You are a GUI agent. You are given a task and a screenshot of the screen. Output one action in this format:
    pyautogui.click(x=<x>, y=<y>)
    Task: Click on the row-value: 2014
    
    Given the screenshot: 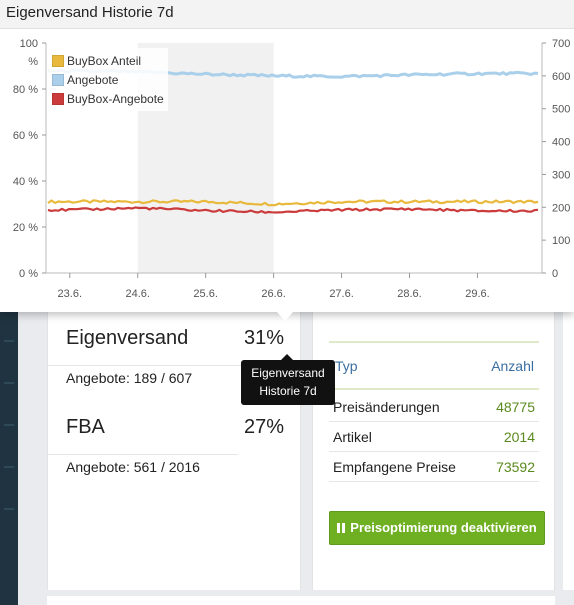 What is the action you would take?
    pyautogui.click(x=519, y=437)
    